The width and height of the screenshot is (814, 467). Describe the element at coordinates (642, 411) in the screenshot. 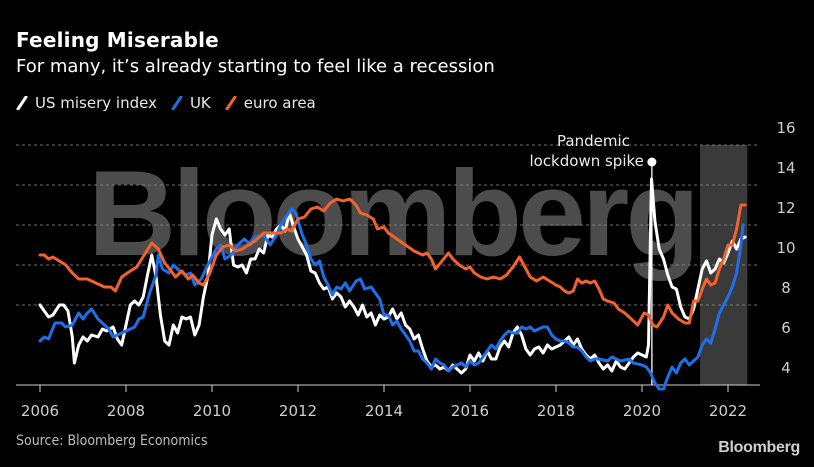

I see `x-tick-label: 2020` at that location.